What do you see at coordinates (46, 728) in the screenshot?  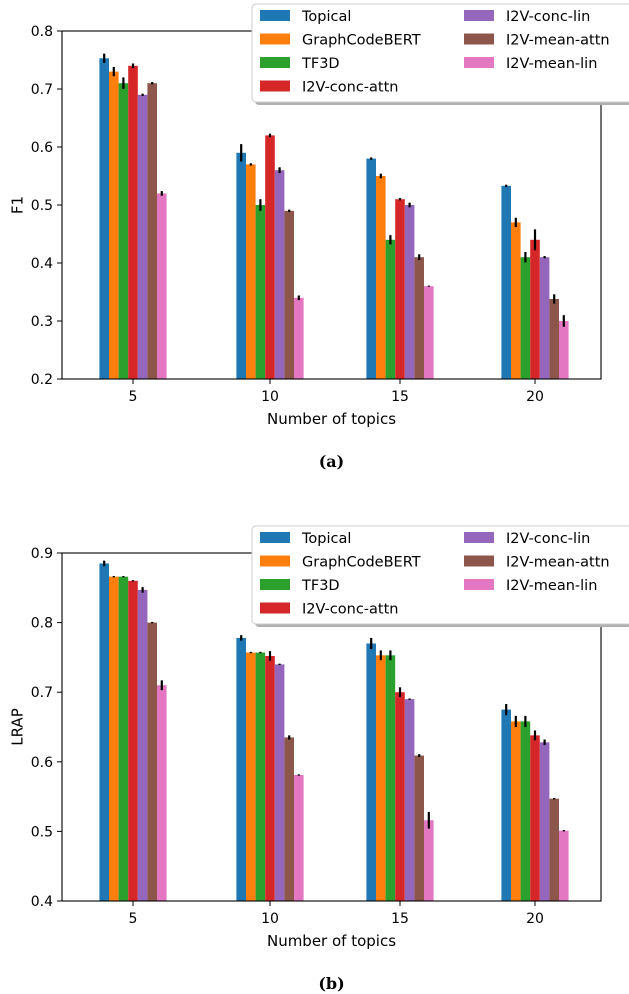 I see `y-axis: 0.4 0.5 0.6 0.7 0.8 0.9` at bounding box center [46, 728].